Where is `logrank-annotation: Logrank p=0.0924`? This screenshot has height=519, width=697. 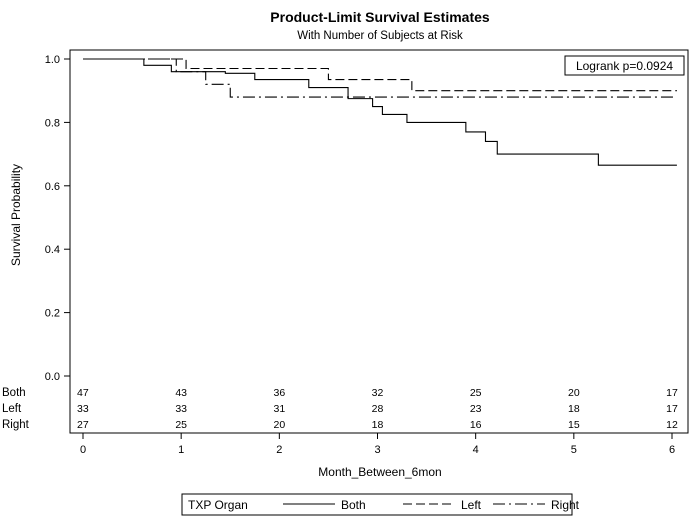 logrank-annotation: Logrank p=0.0924 is located at coordinates (624, 66).